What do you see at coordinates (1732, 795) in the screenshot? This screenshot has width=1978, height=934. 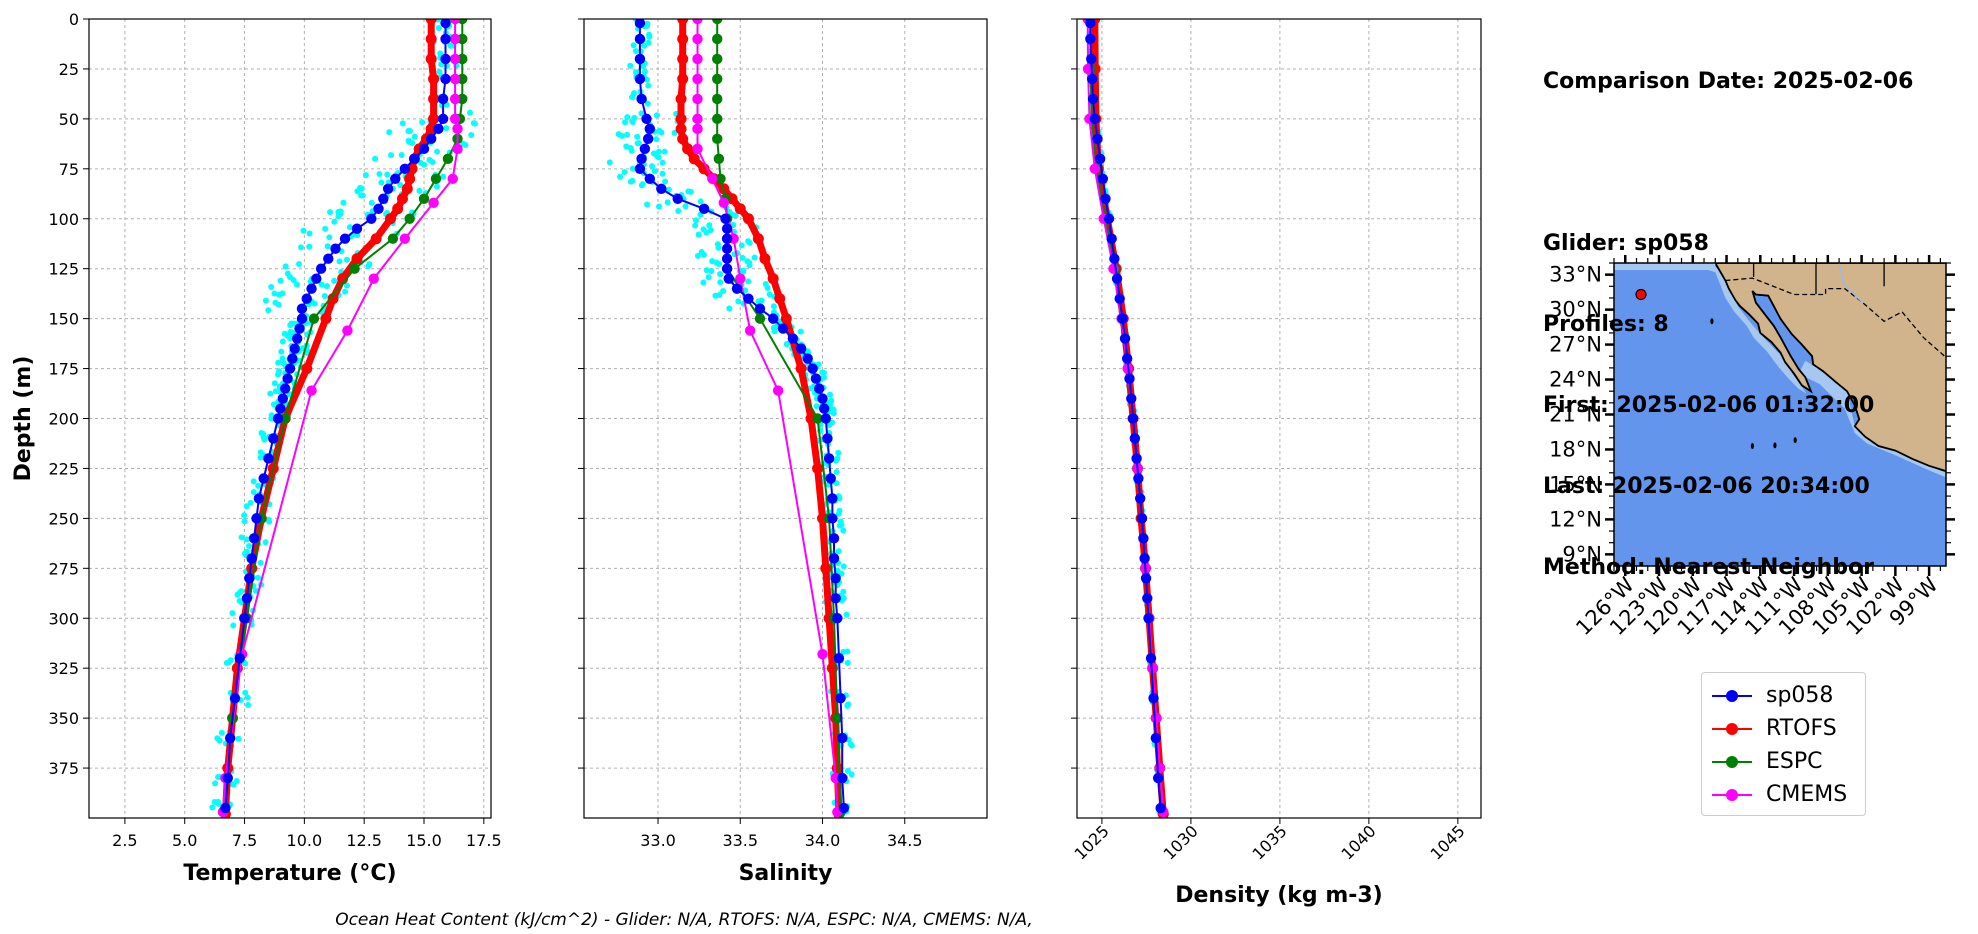 I see `legend-swatch` at bounding box center [1732, 795].